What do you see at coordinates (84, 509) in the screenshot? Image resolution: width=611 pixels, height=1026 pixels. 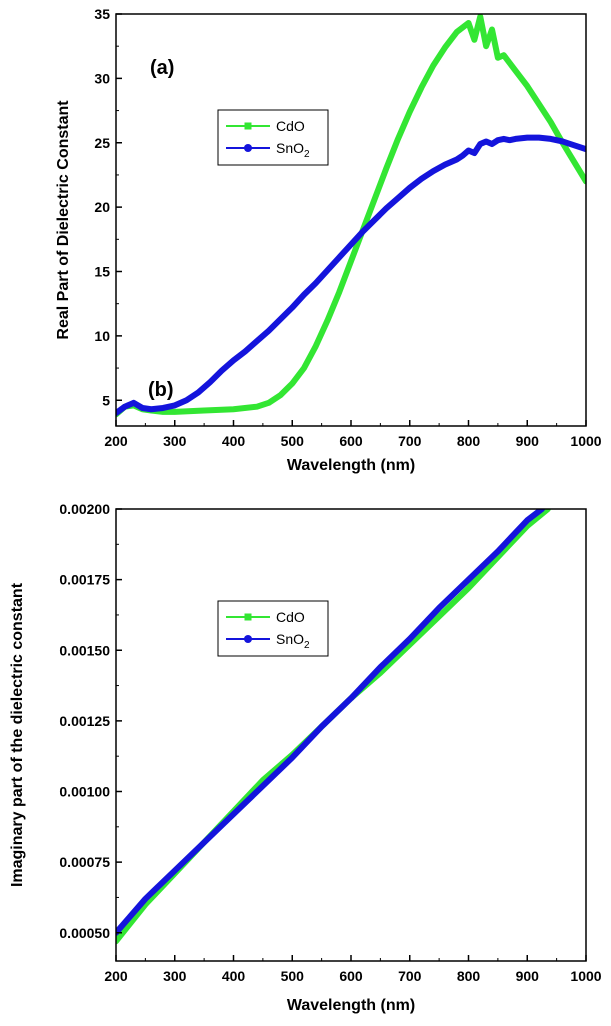 I see `y-tick-label: 0.00200` at bounding box center [84, 509].